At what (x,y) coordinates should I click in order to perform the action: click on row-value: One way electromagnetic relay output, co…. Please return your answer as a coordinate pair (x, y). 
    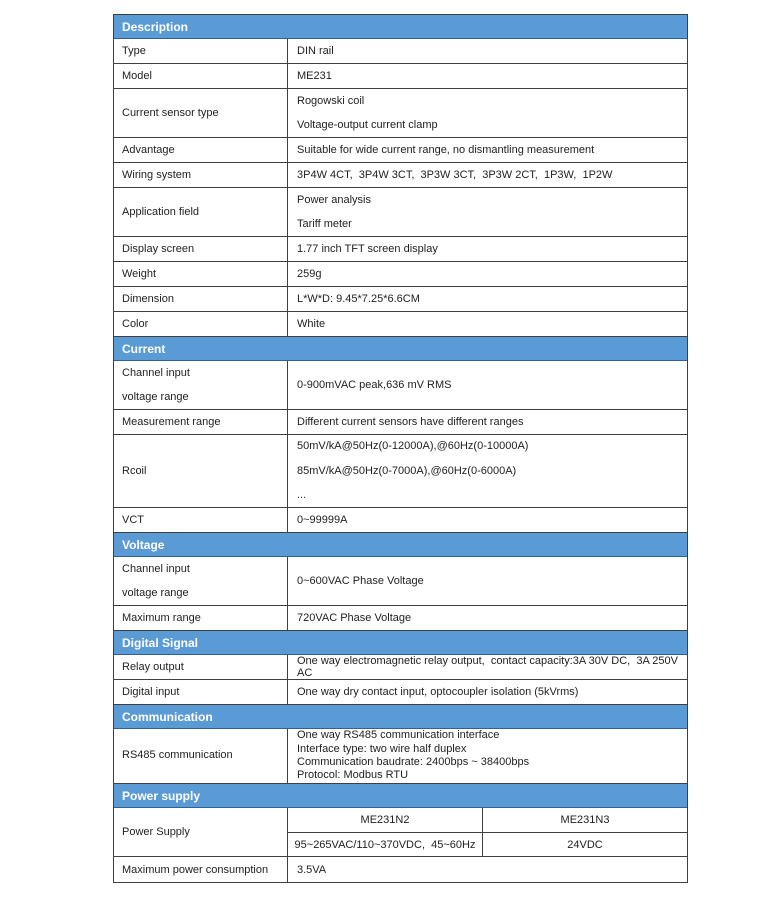
    Looking at the image, I should click on (487, 667).